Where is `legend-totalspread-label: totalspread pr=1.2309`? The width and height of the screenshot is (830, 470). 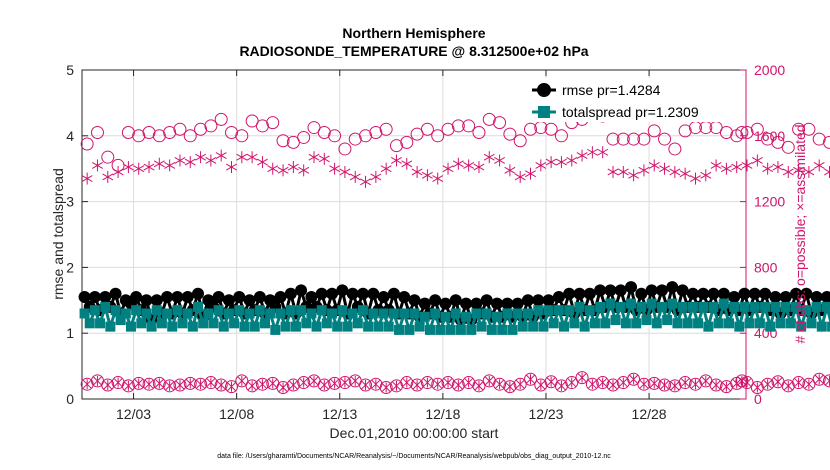
legend-totalspread-label: totalspread pr=1.2309 is located at coordinates (630, 112).